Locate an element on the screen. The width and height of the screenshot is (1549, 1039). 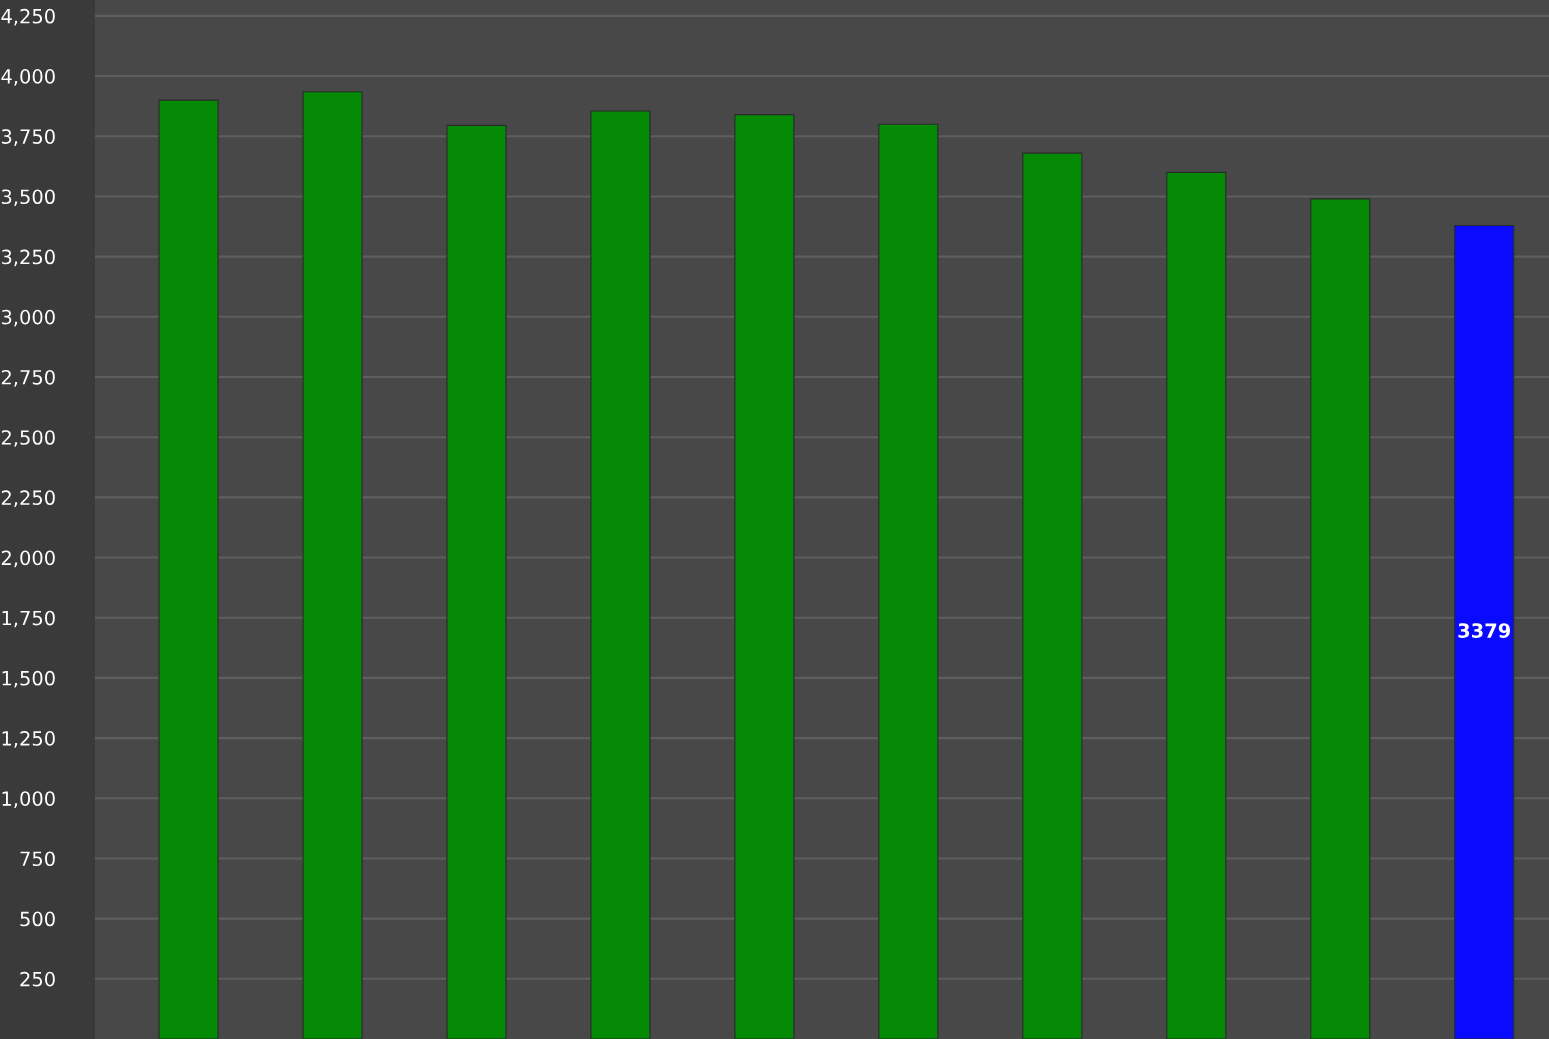
y-tick-label: 3,500 is located at coordinates (28, 198).